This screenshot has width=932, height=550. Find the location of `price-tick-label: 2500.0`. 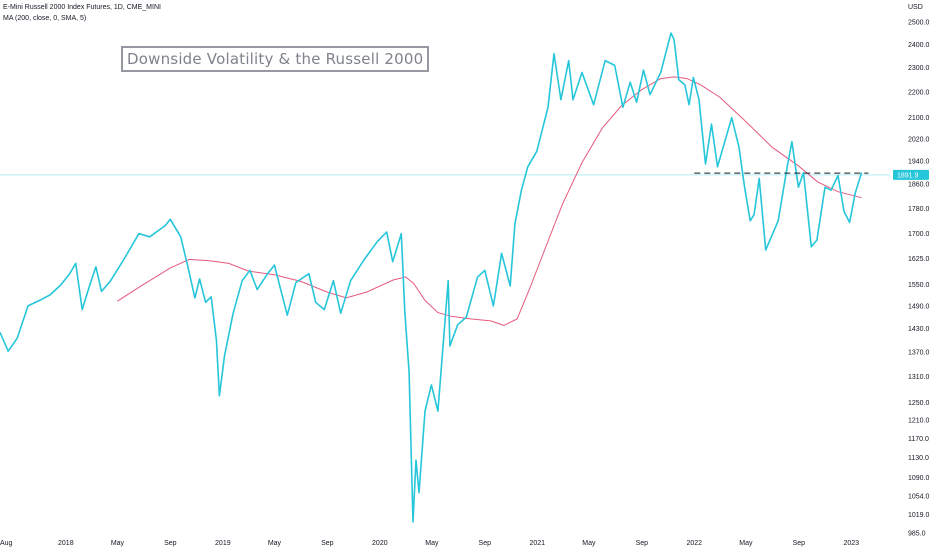

price-tick-label: 2500.0 is located at coordinates (919, 23).